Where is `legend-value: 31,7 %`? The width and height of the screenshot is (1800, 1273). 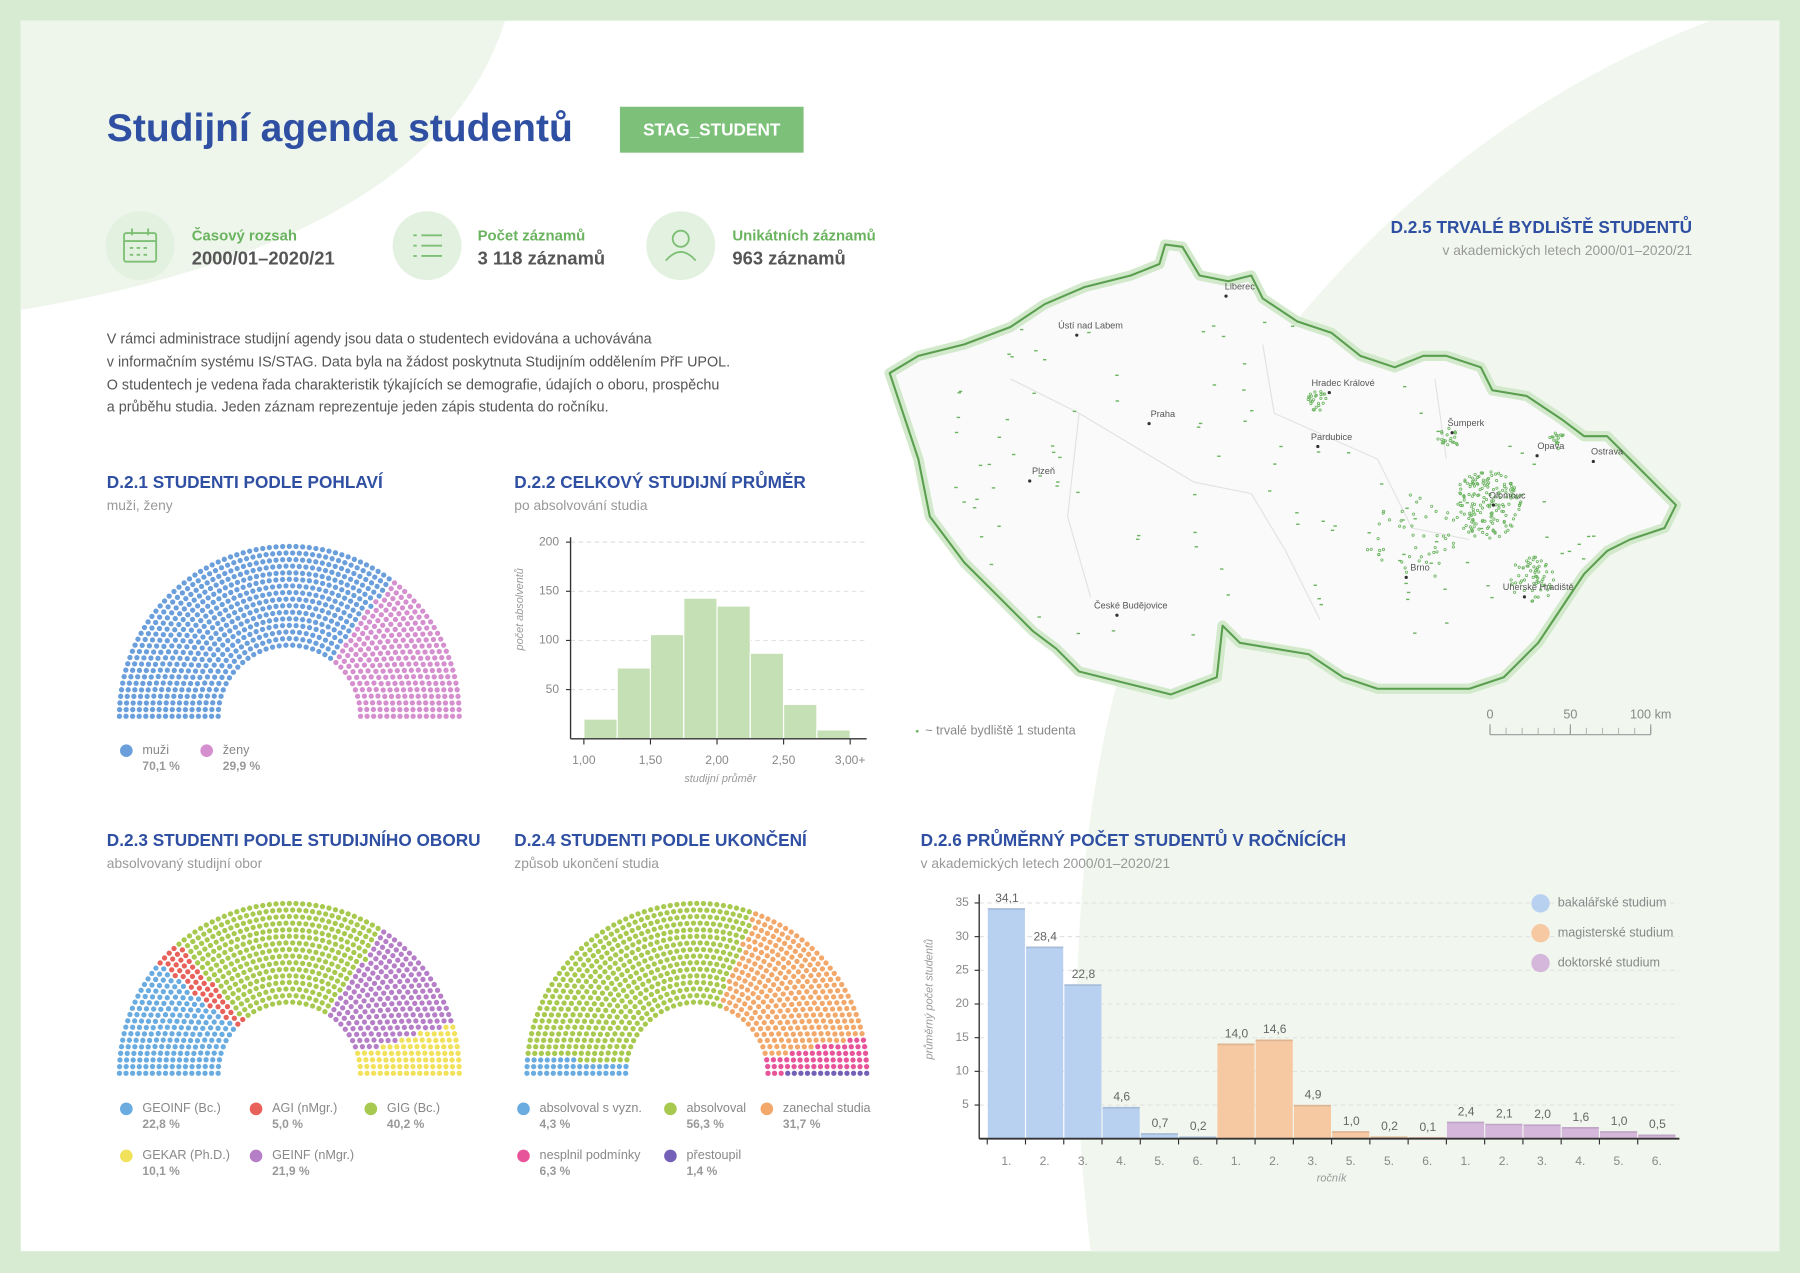
legend-value: 31,7 % is located at coordinates (802, 1124).